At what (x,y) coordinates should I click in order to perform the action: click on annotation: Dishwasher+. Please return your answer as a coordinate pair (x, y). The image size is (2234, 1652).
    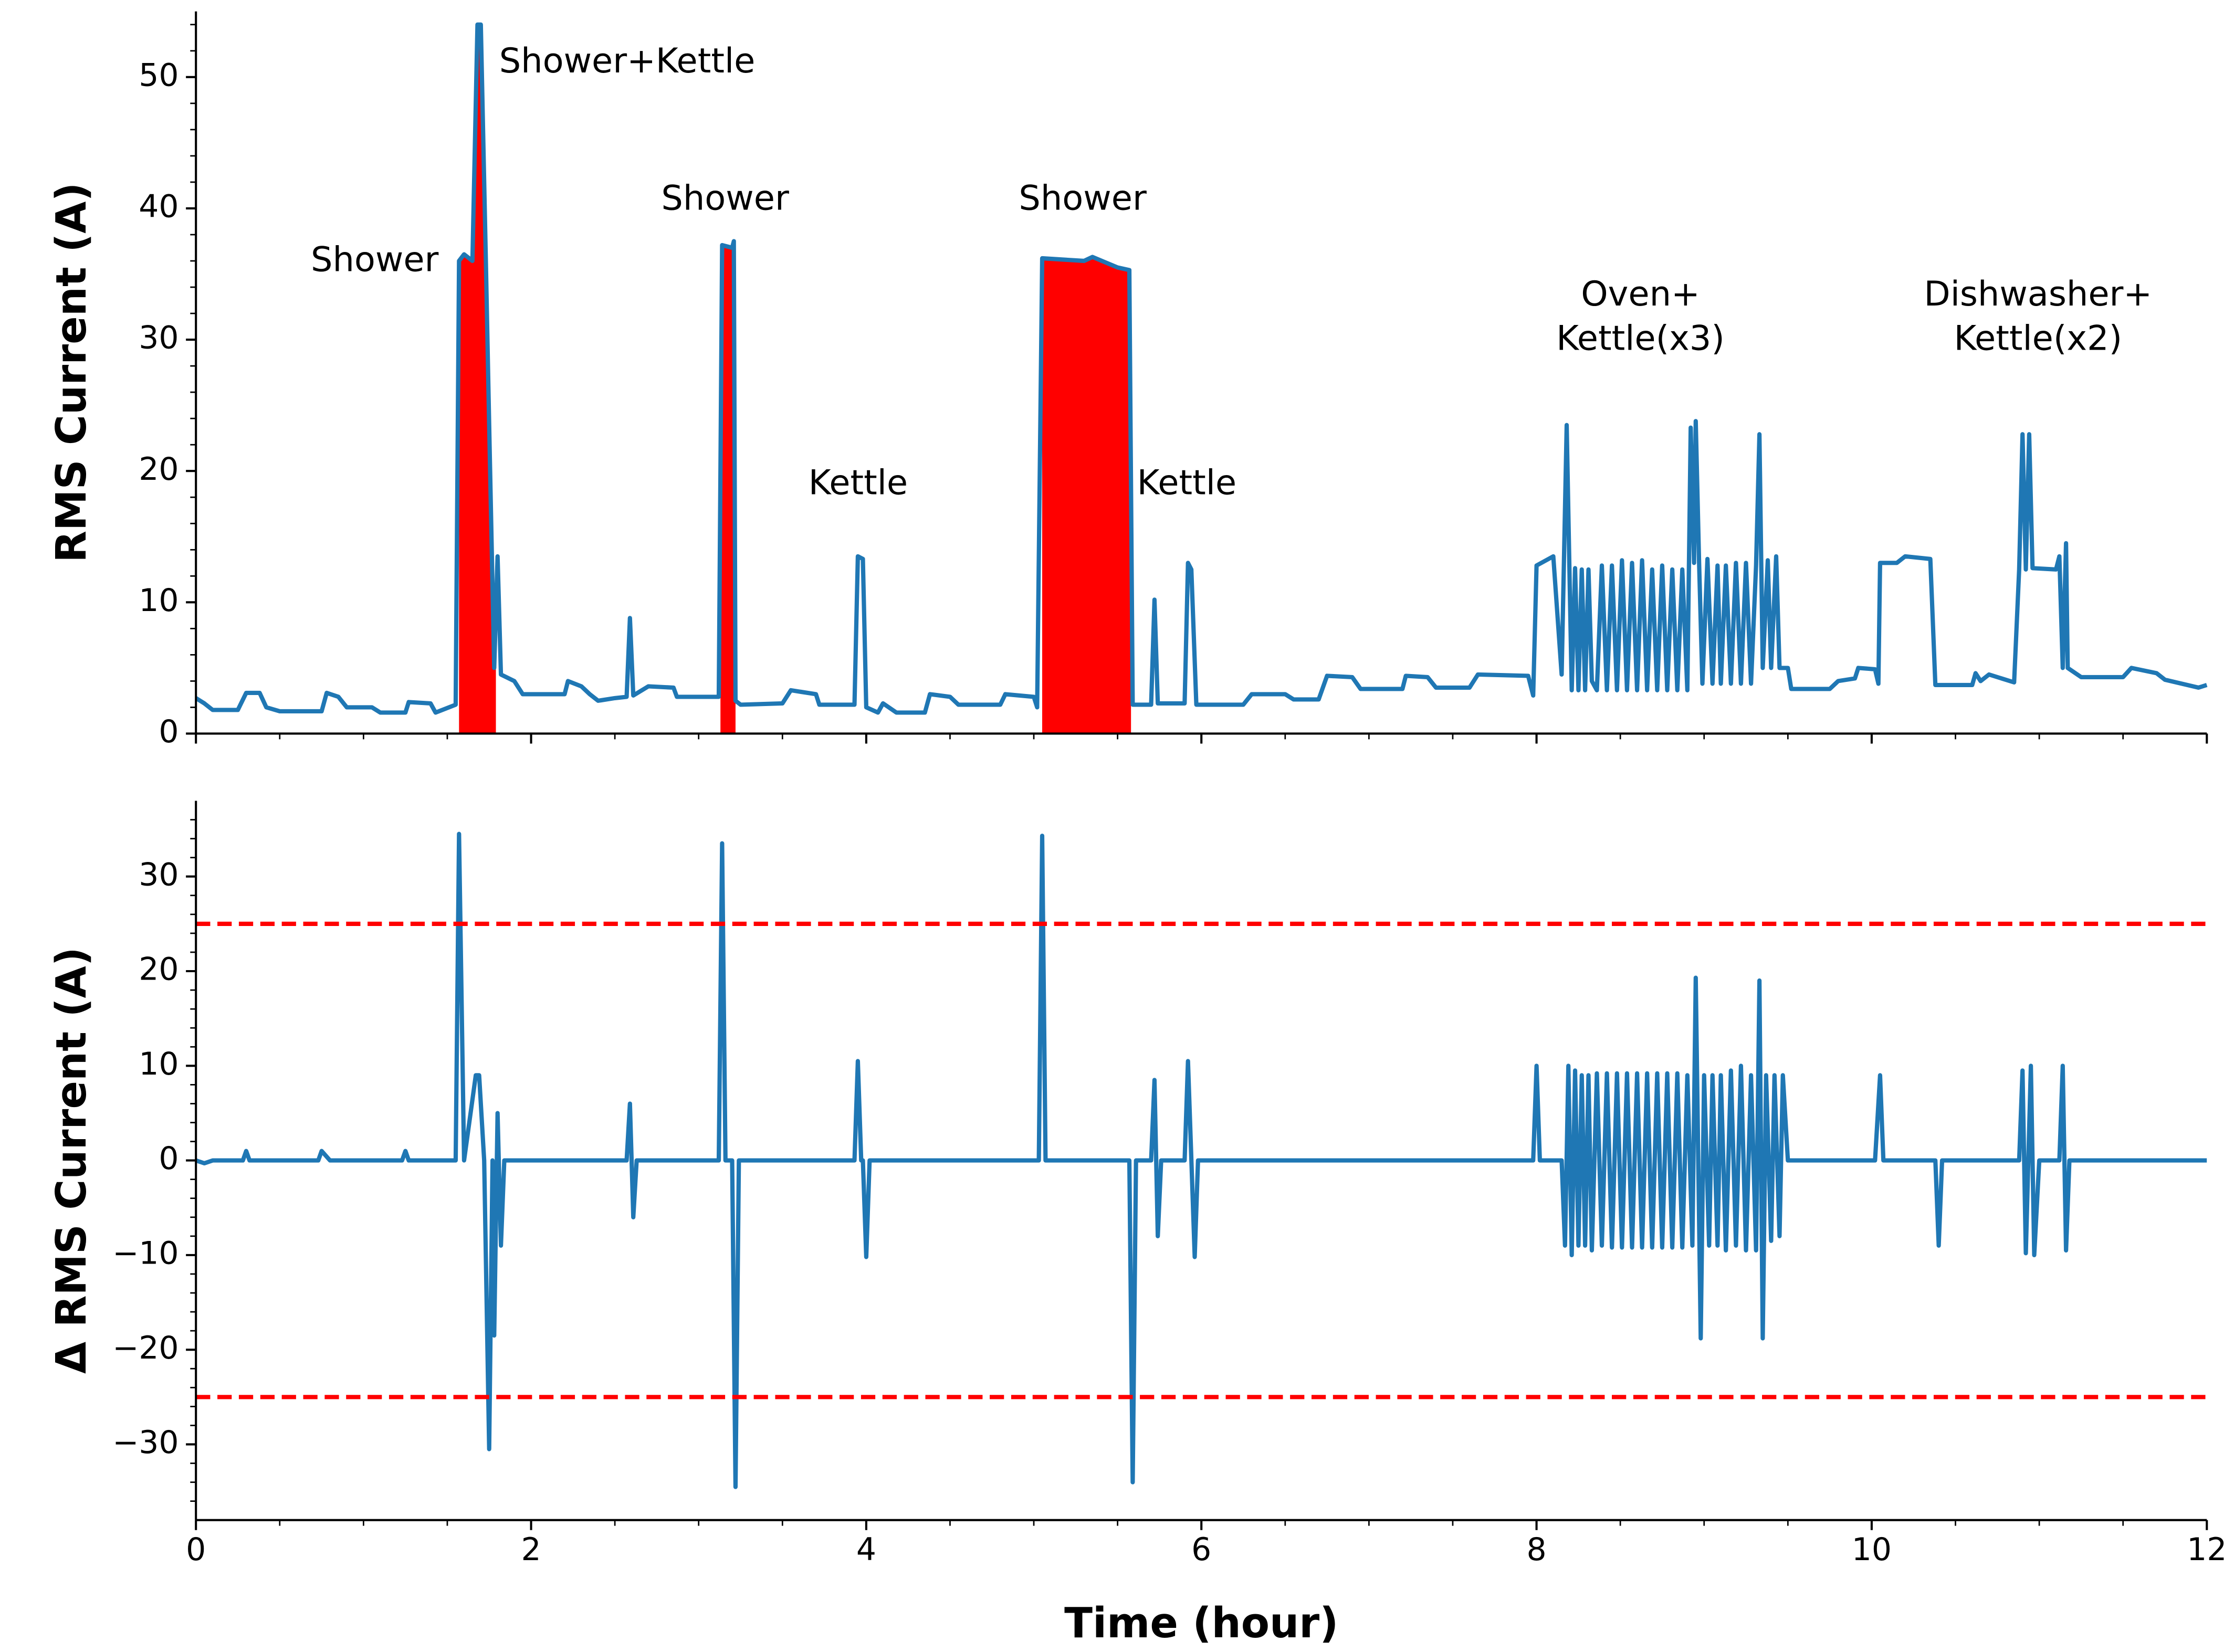
    Looking at the image, I should click on (2038, 294).